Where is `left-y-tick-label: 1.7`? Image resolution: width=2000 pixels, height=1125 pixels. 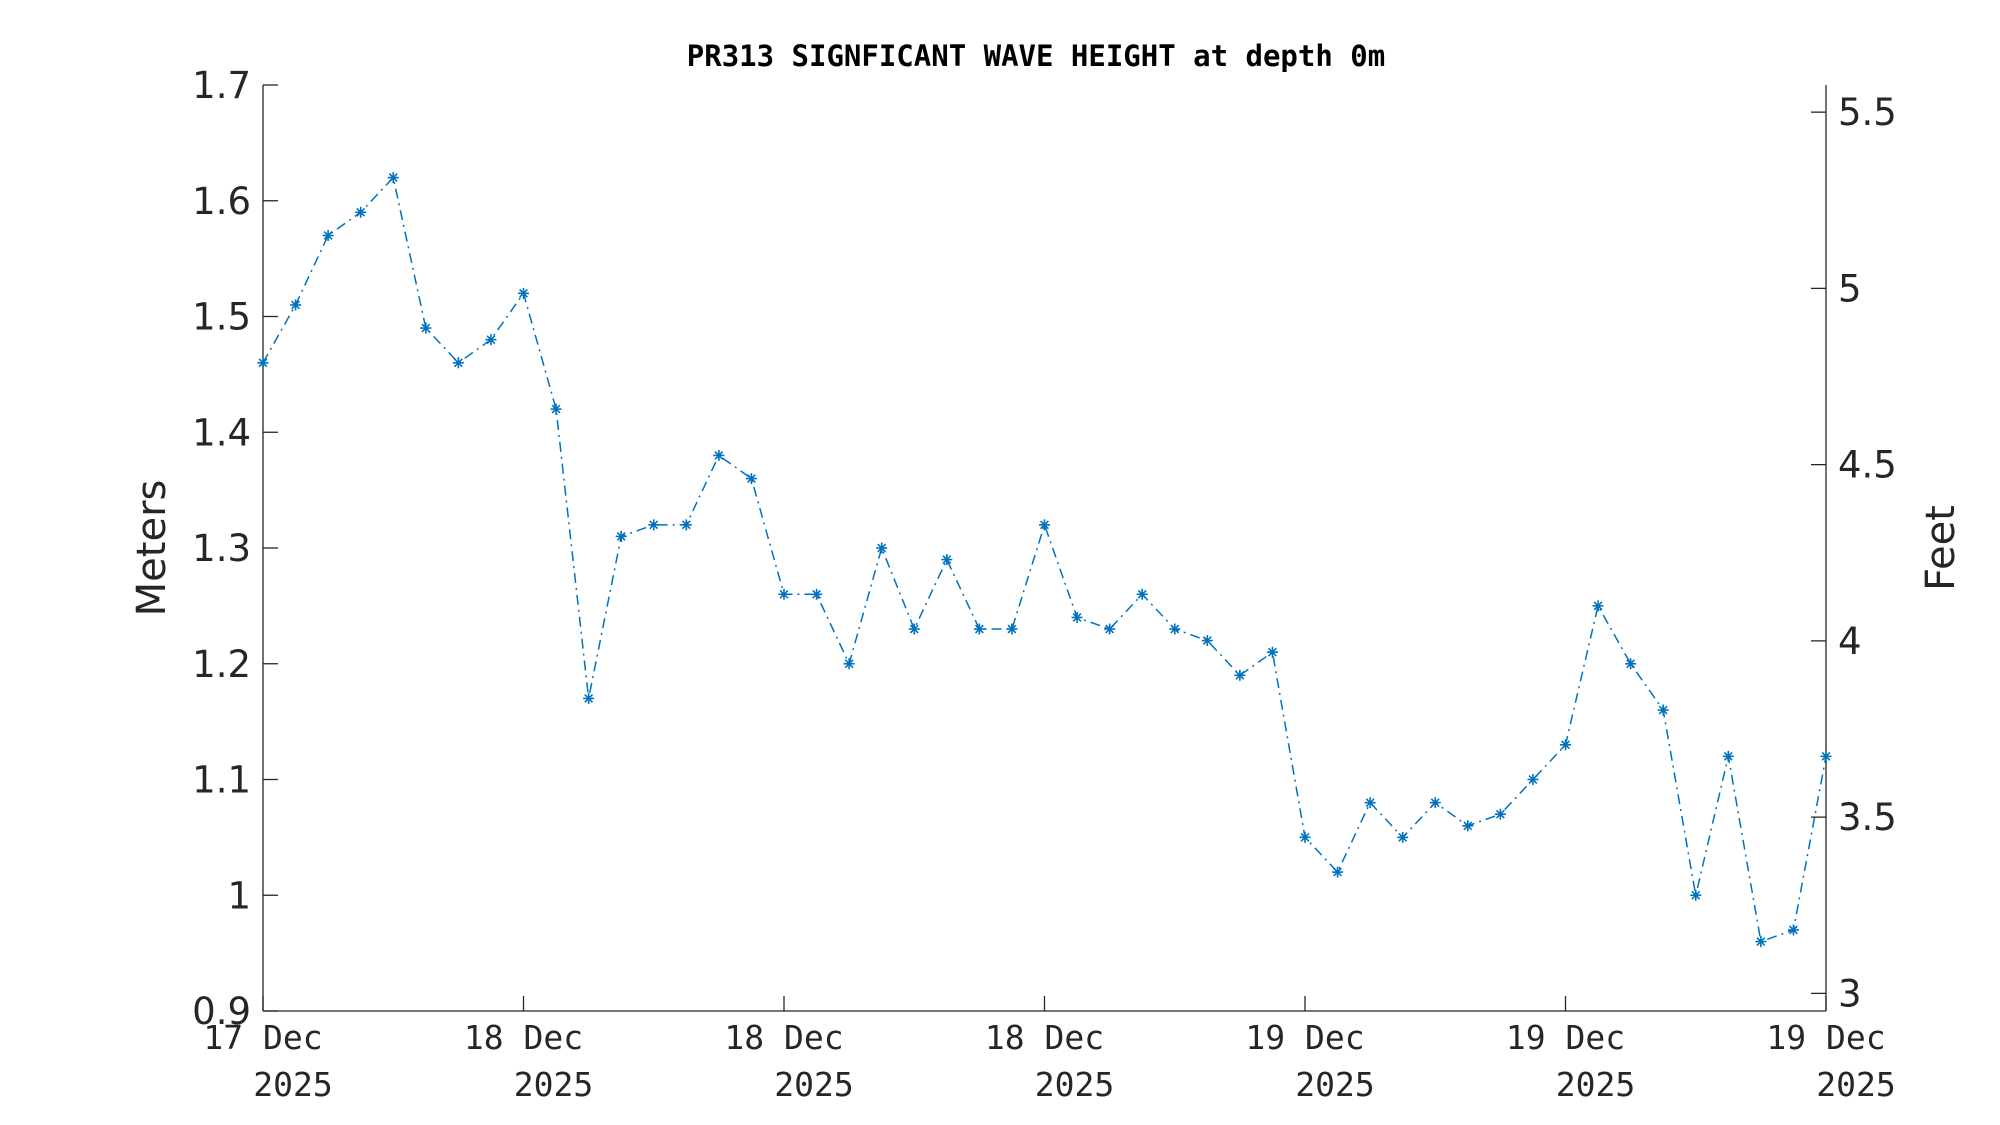
left-y-tick-label: 1.7 is located at coordinates (221, 85).